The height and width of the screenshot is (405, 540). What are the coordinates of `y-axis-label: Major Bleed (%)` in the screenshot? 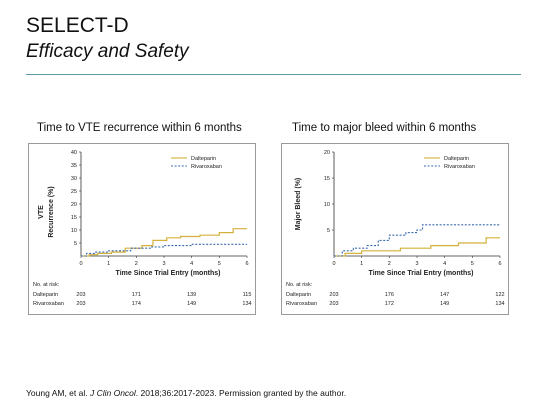 It's located at (298, 204).